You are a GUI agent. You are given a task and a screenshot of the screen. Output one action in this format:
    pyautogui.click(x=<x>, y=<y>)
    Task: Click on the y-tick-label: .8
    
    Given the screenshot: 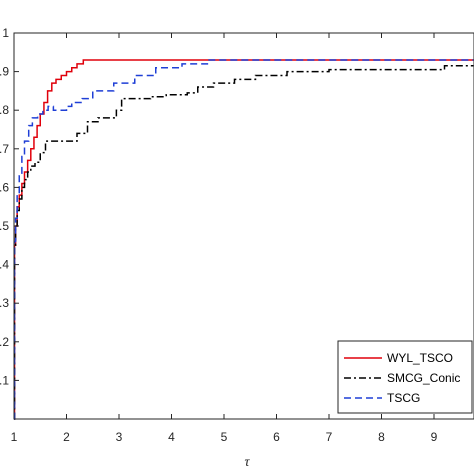 What is the action you would take?
    pyautogui.click(x=4, y=110)
    